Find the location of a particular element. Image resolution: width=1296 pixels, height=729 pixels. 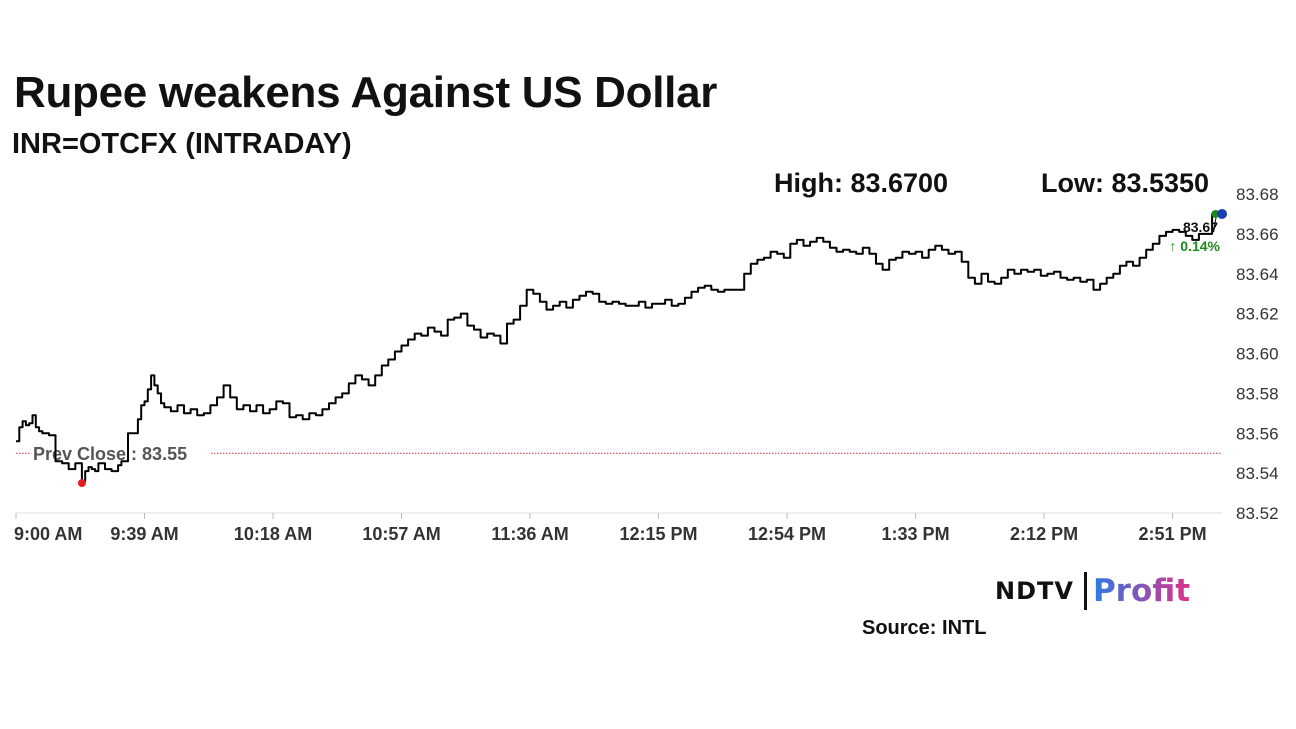

last-value-connector is located at coordinates (1215, 223).